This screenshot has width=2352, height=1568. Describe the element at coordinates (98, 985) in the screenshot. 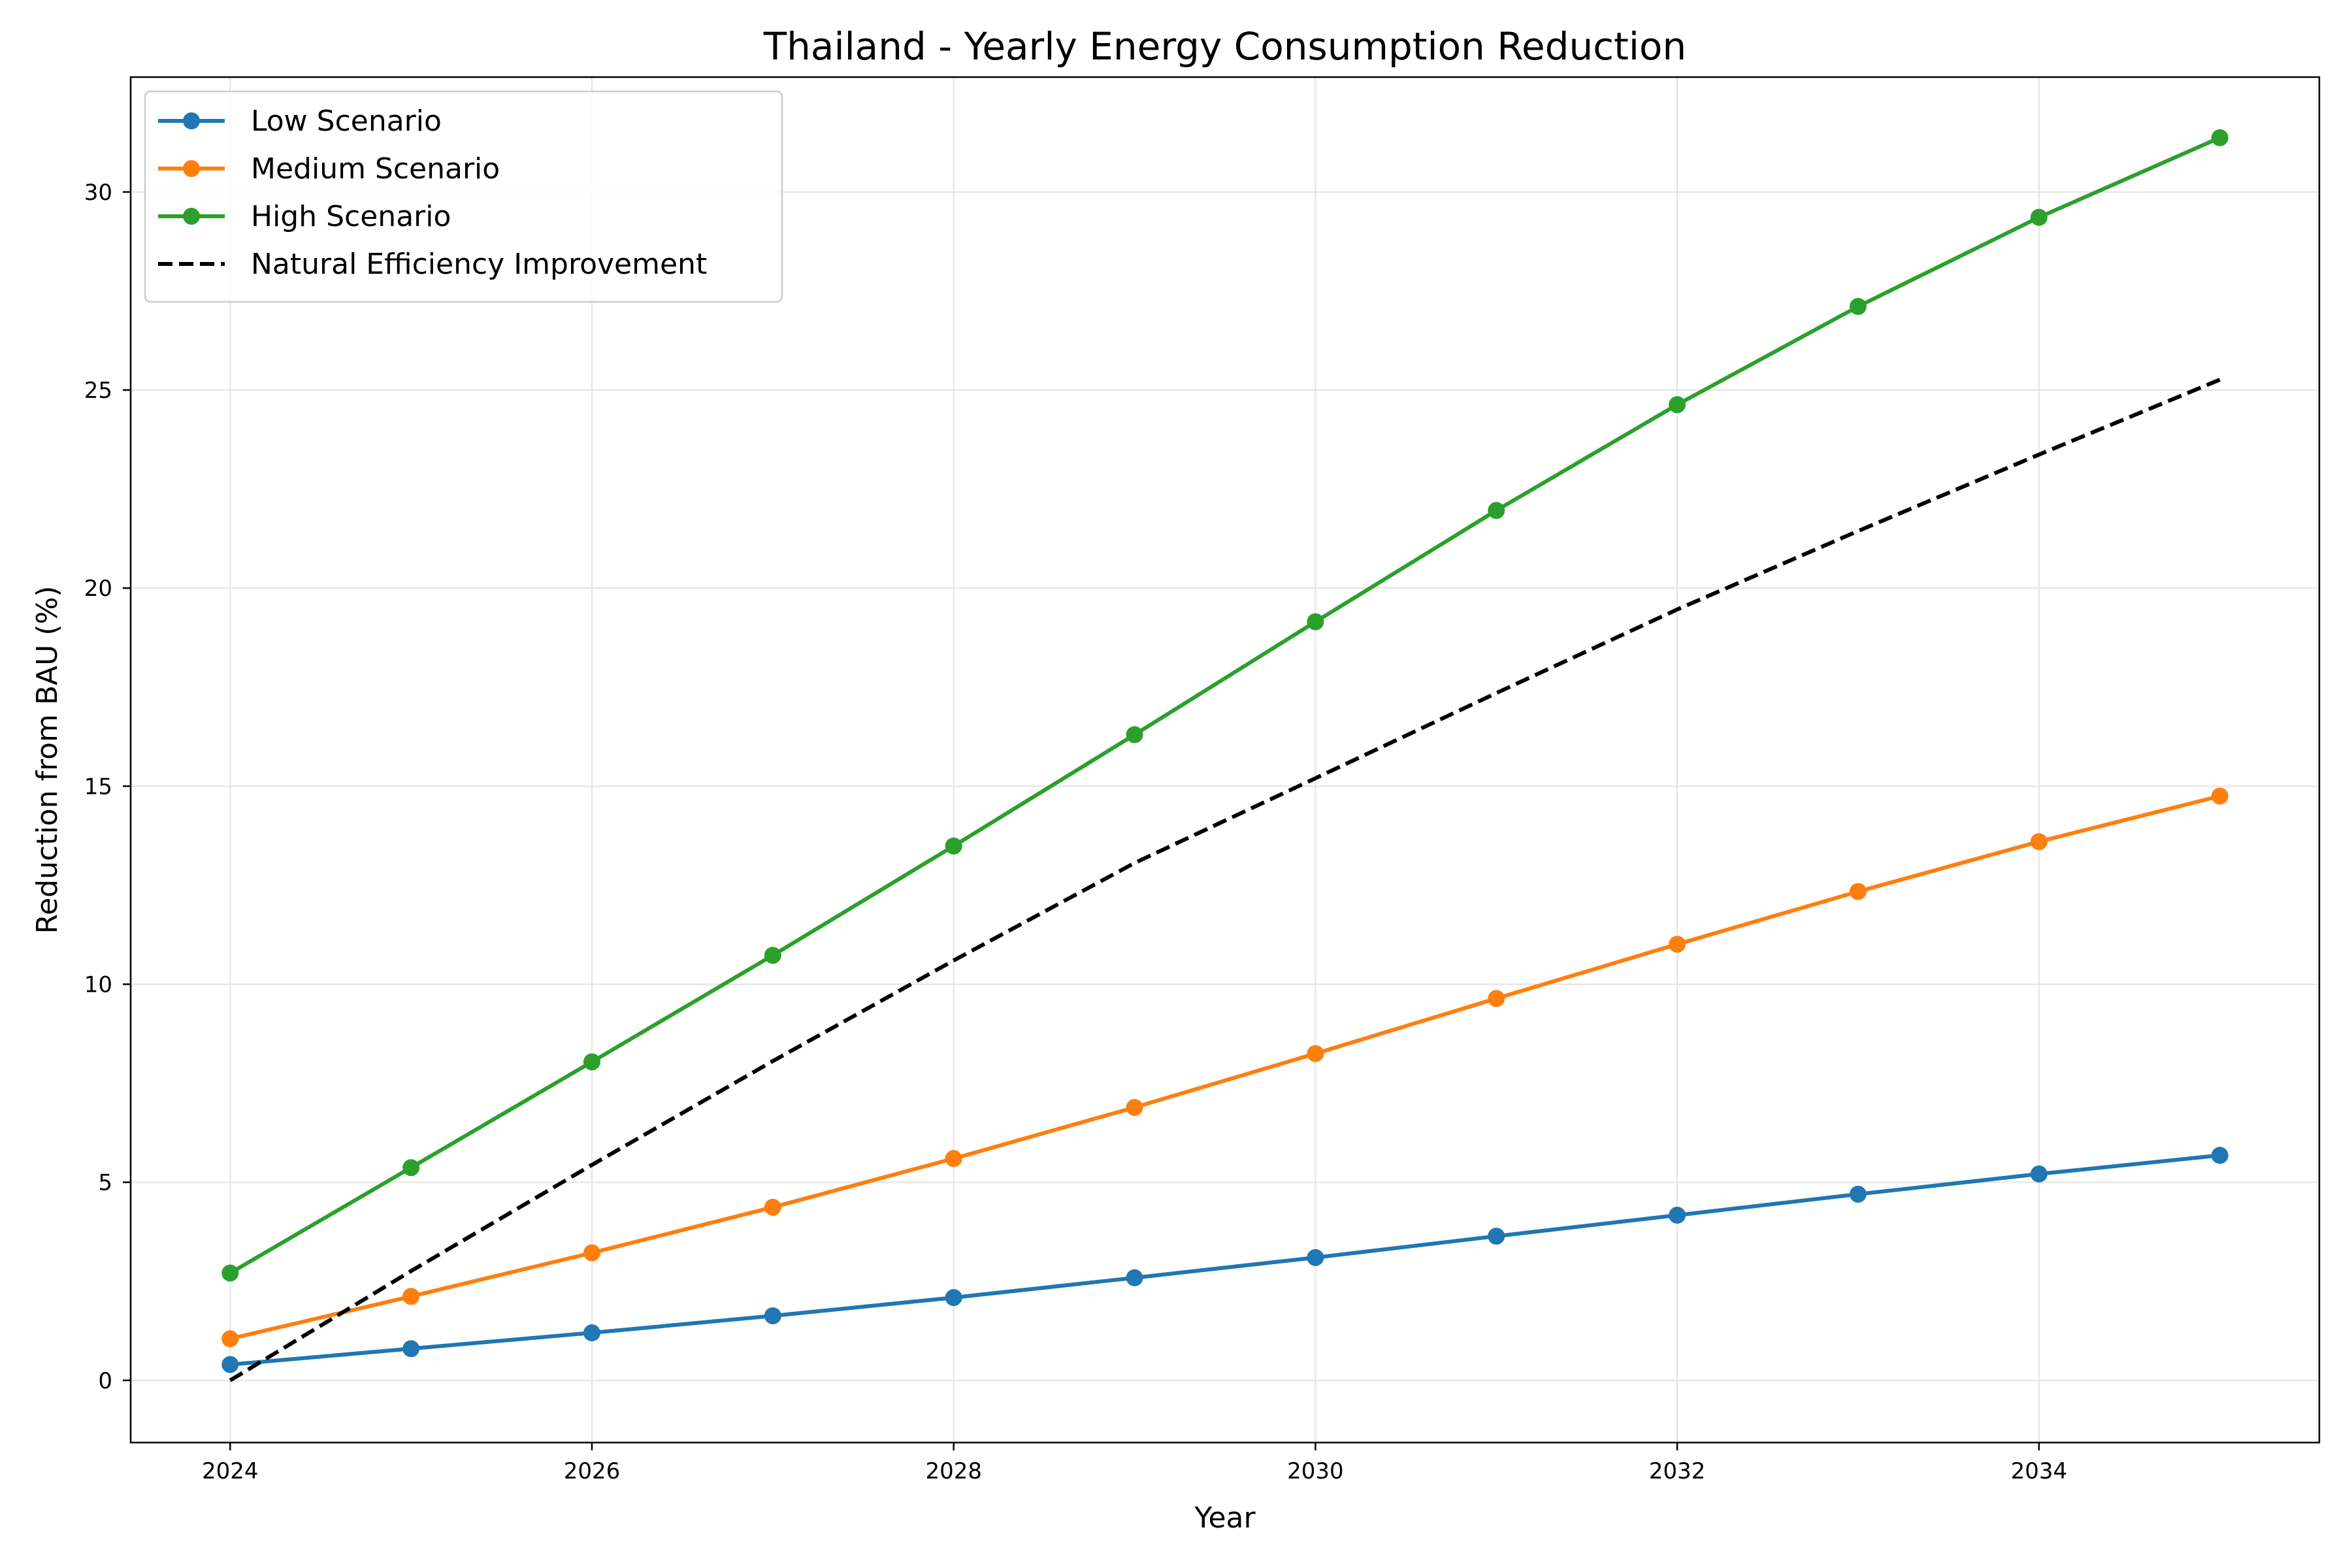

I see `y-tick-label: 10` at that location.